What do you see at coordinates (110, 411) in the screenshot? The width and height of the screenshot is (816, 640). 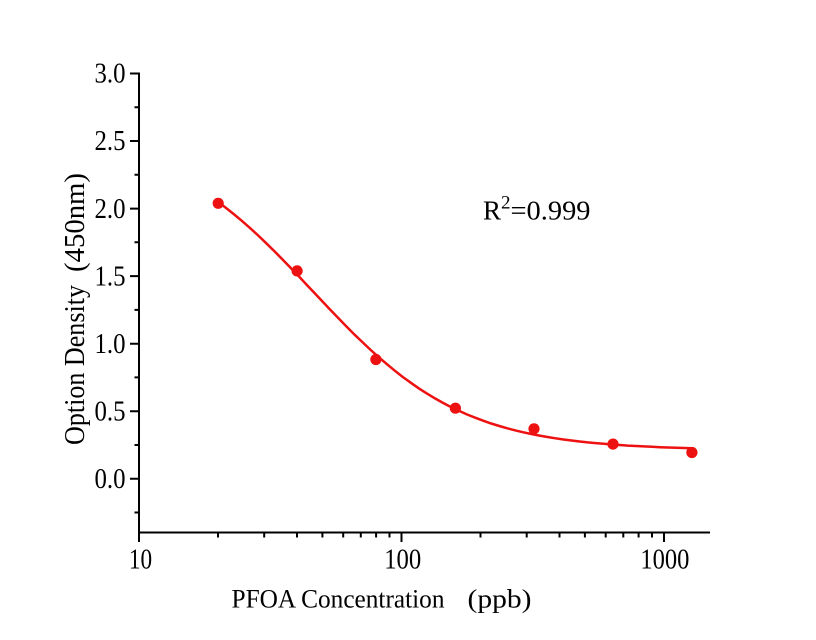 I see `svg-text: 0.5` at bounding box center [110, 411].